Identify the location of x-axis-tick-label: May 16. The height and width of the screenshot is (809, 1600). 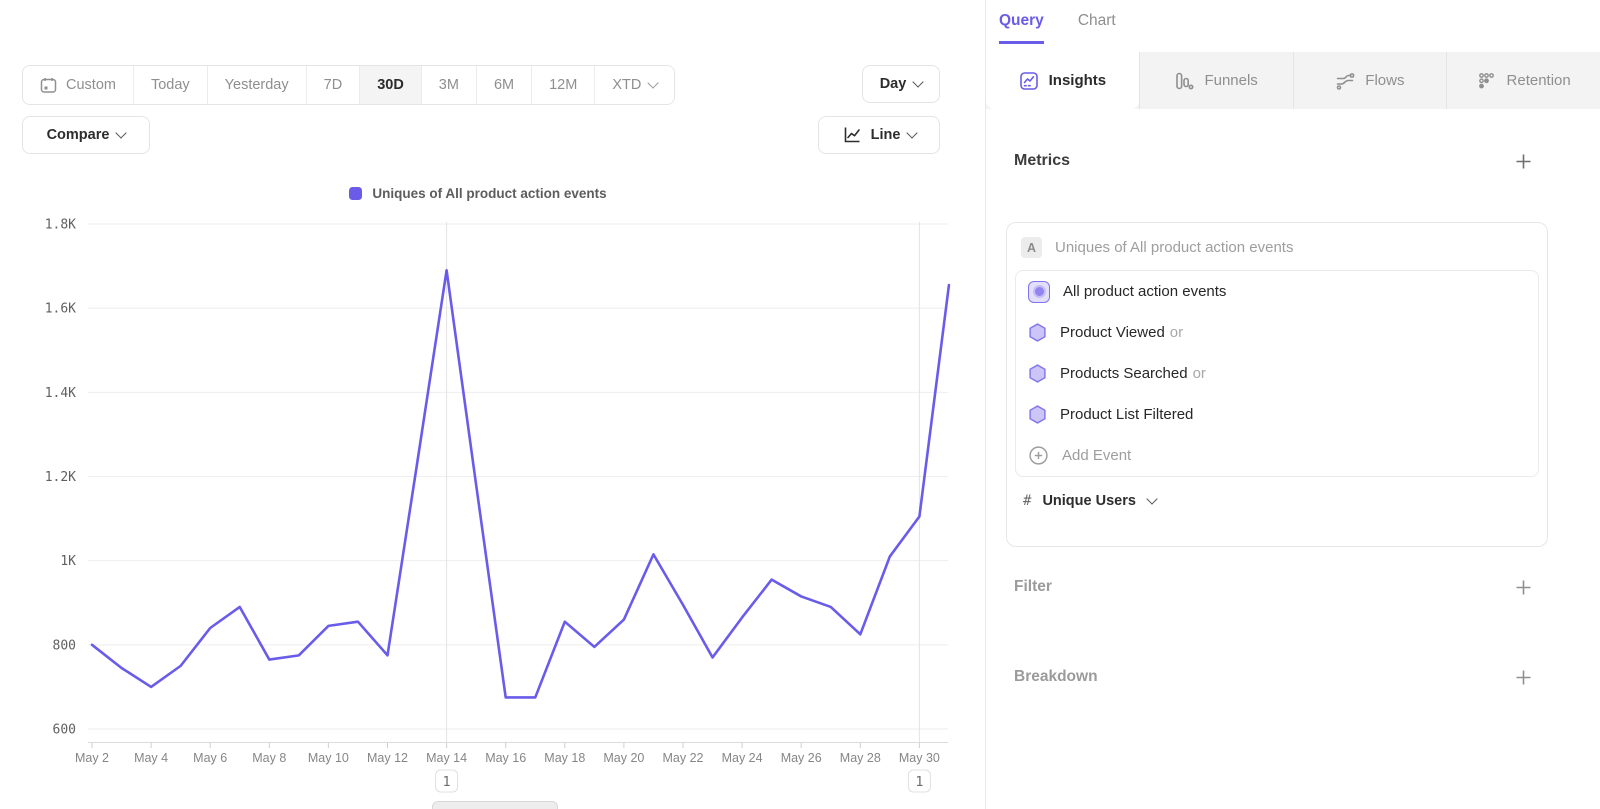
(505, 758).